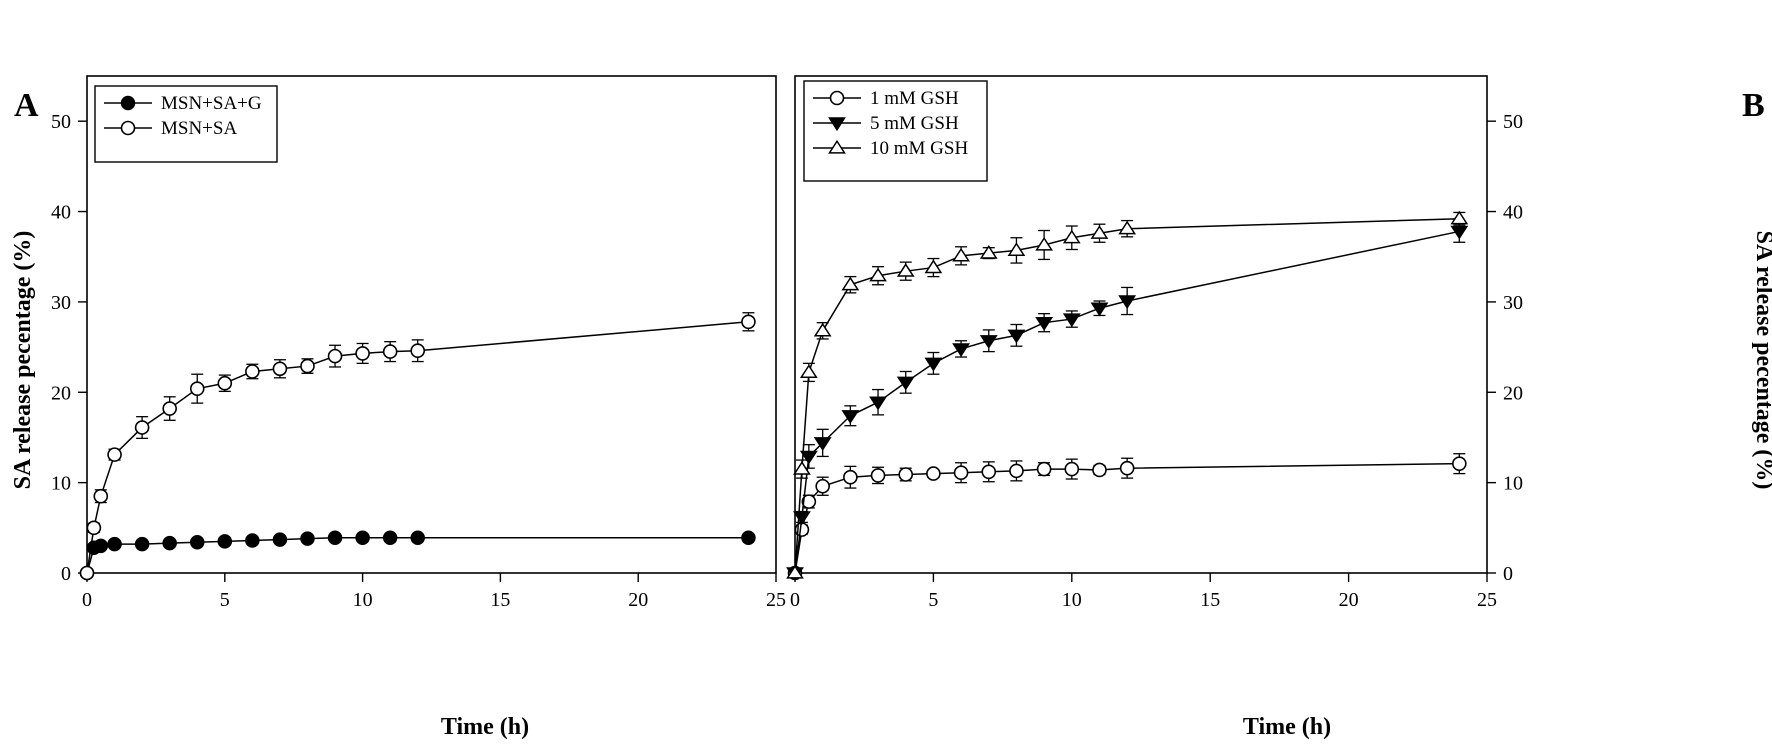 The height and width of the screenshot is (748, 1772). What do you see at coordinates (837, 124) in the screenshot?
I see `panel-b-legend-marker-5-mm-gsh` at bounding box center [837, 124].